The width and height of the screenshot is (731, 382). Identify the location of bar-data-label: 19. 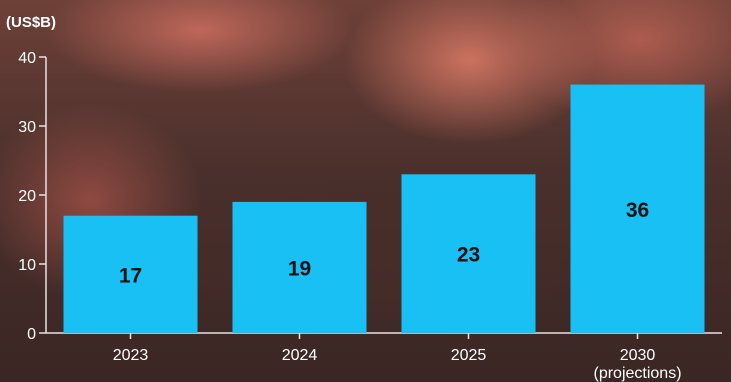
(299, 268).